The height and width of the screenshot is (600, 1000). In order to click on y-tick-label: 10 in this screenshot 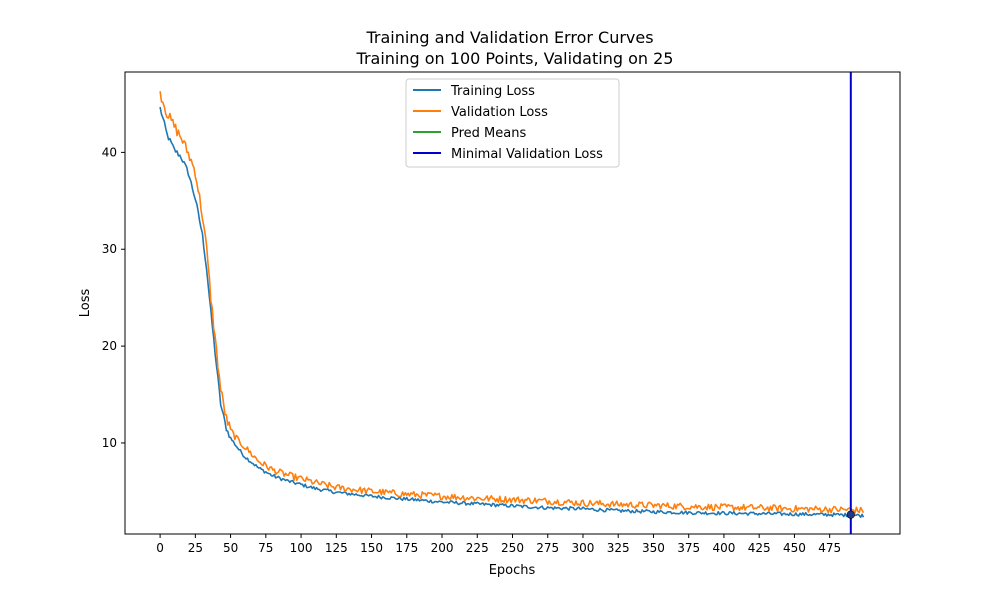, I will do `click(109, 443)`.